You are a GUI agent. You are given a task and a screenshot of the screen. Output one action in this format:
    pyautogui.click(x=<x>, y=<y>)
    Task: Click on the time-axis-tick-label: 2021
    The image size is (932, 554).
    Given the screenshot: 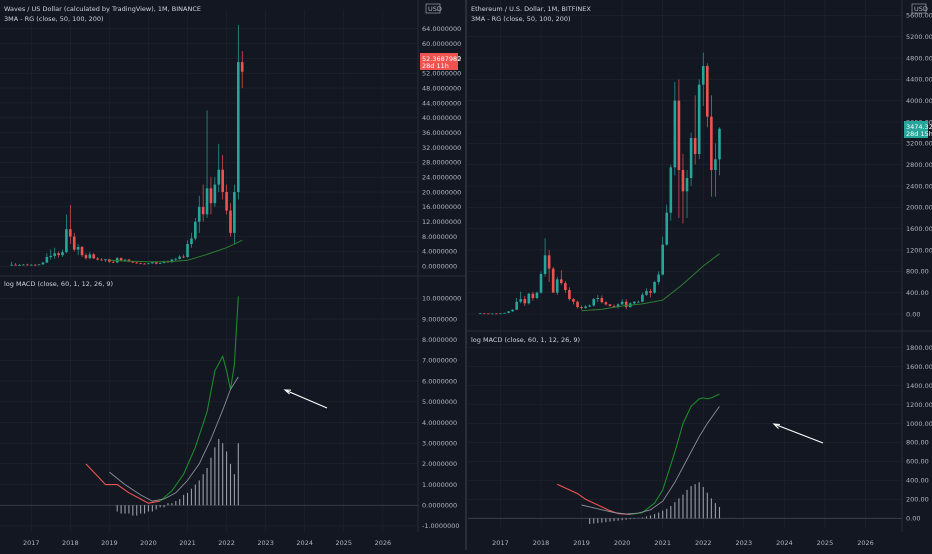 What is the action you would take?
    pyautogui.click(x=662, y=543)
    